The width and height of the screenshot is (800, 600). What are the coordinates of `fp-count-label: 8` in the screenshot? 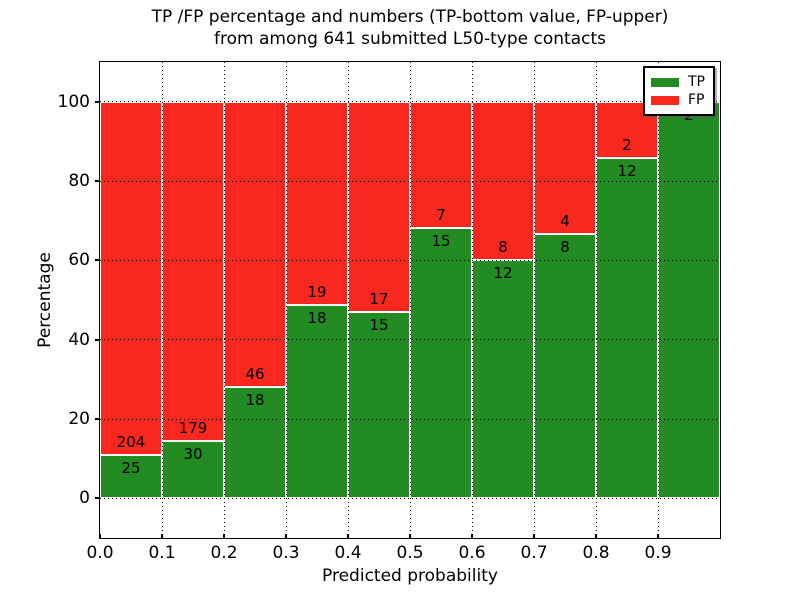 It's located at (503, 247).